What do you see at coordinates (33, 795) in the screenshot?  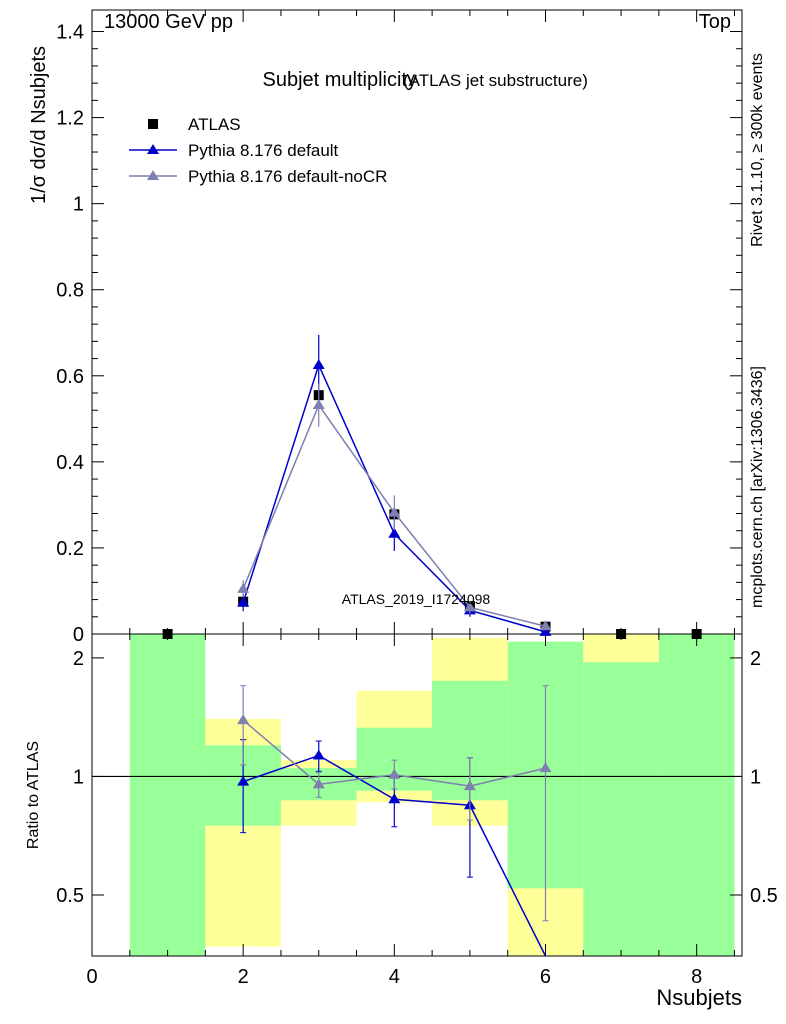 I see `ratio-y-axis-label: Ratio to ATLAS` at bounding box center [33, 795].